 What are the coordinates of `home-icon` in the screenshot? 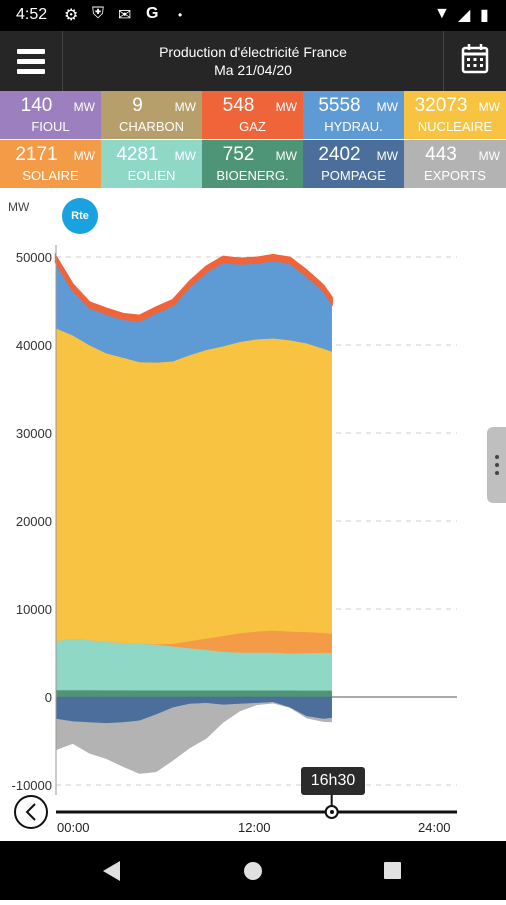 It's located at (253, 871).